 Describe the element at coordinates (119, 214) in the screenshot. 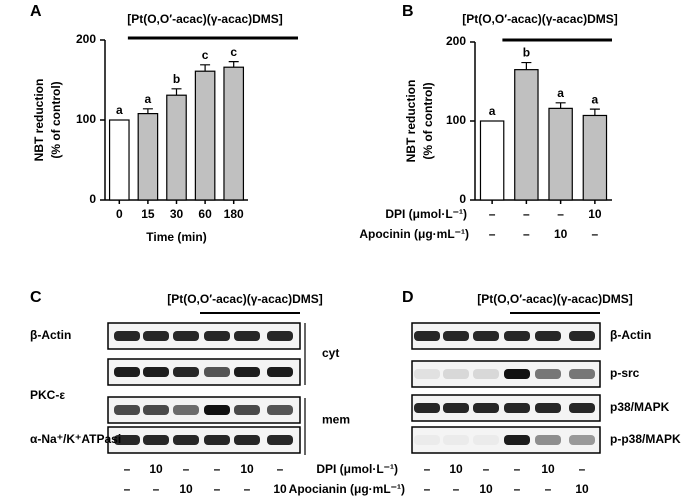

I see `x-tick-label: 0` at that location.